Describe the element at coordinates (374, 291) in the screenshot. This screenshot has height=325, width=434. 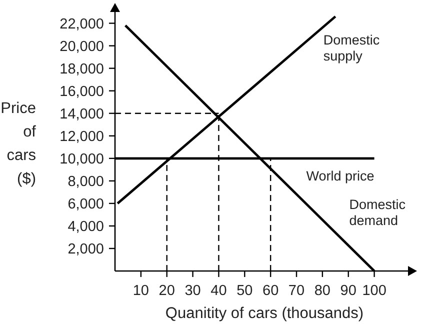
I see `x-tick-label: 100` at that location.